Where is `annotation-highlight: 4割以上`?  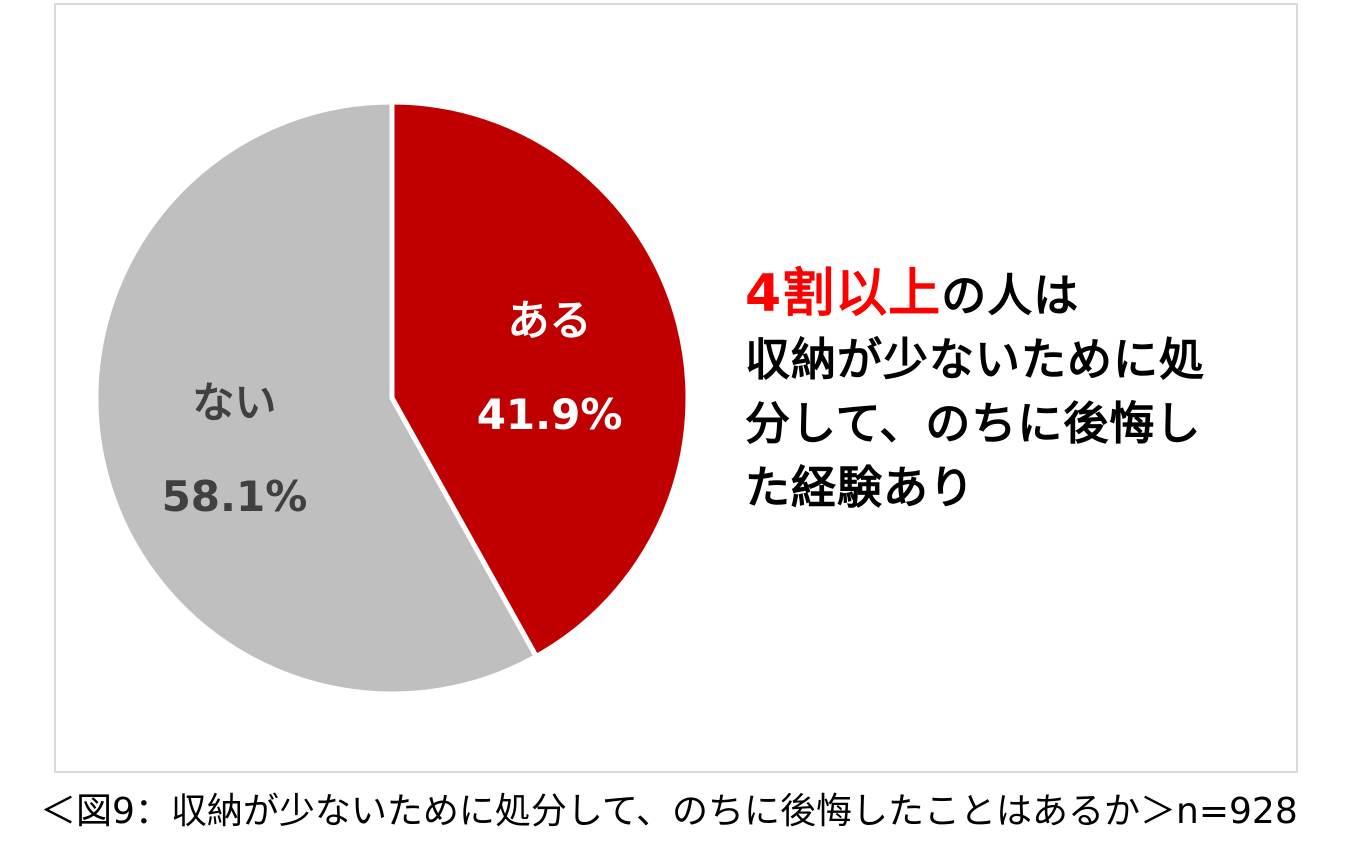
annotation-highlight: 4割以上 is located at coordinates (843, 294).